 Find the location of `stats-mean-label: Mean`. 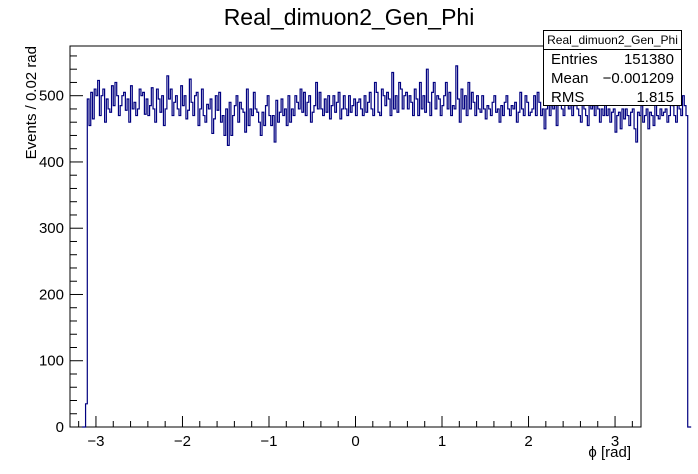

stats-mean-label: Mean is located at coordinates (570, 78).